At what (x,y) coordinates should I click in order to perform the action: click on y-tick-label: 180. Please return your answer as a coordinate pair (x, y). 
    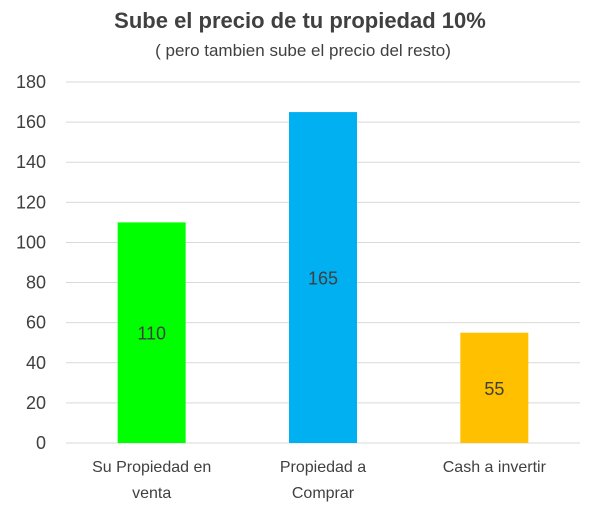
    Looking at the image, I should click on (31, 82).